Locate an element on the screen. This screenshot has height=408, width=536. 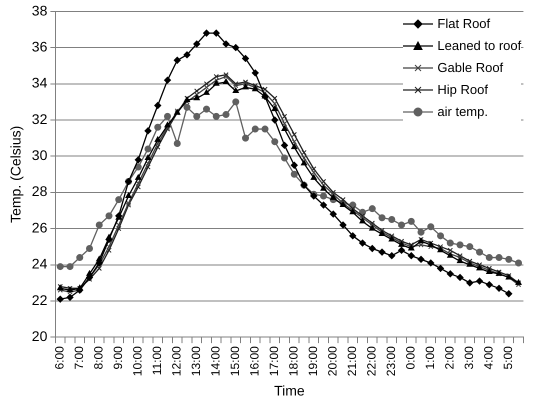
x-tick-label: 13:00 is located at coordinates (196, 361).